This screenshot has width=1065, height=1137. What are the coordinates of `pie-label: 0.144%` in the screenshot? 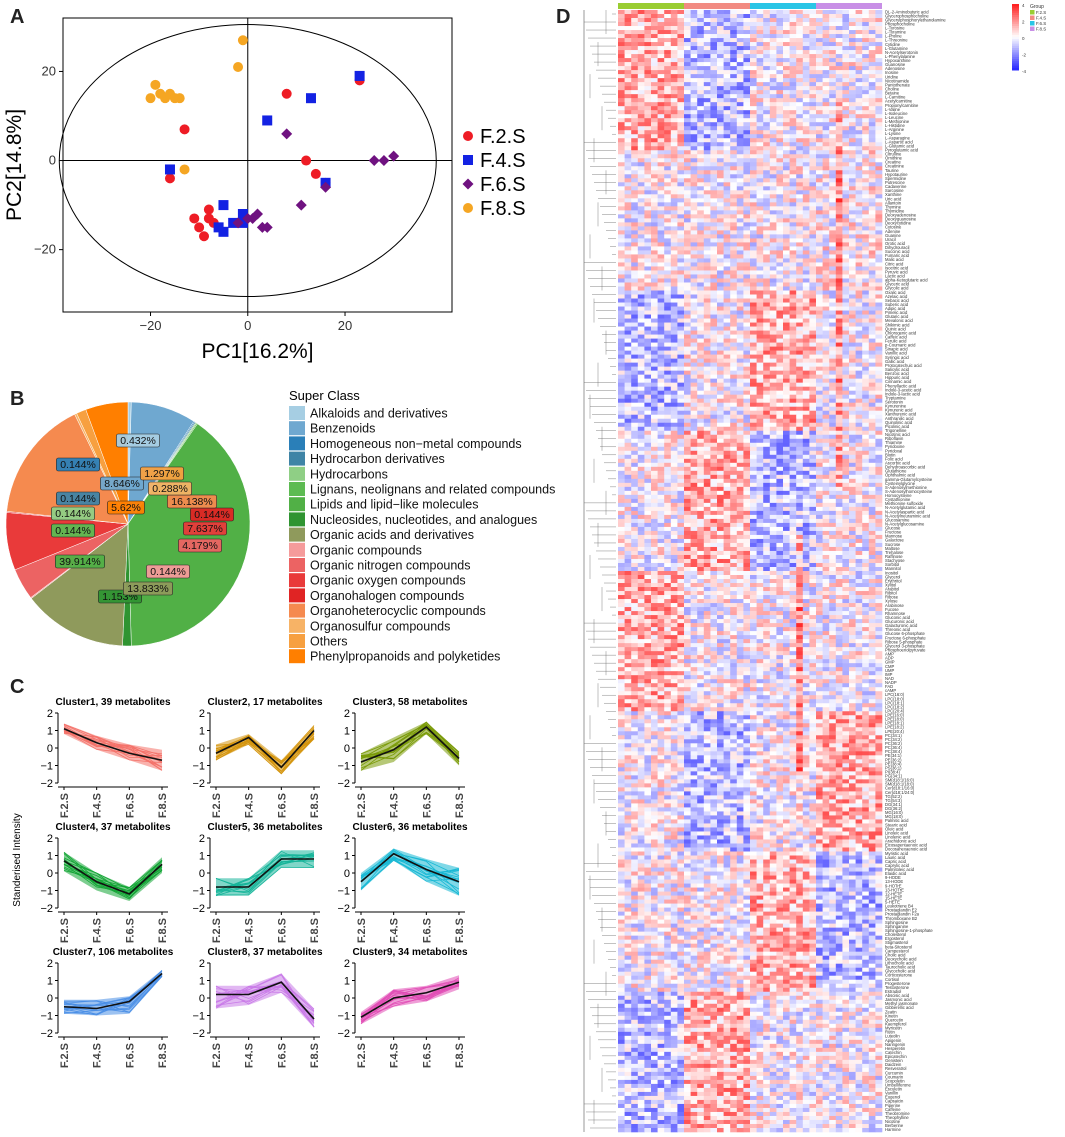 It's located at (78, 465).